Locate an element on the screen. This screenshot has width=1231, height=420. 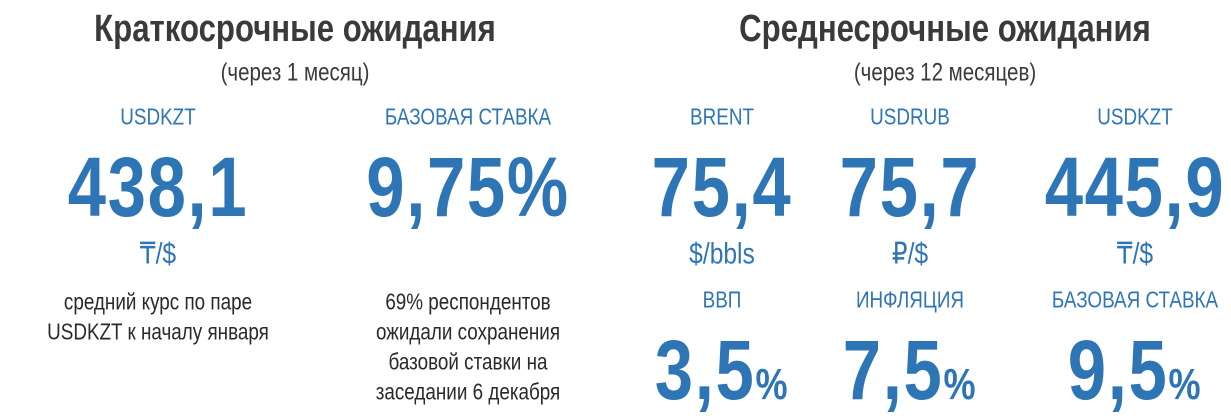
metric-value: 445,9 is located at coordinates (1135, 186).